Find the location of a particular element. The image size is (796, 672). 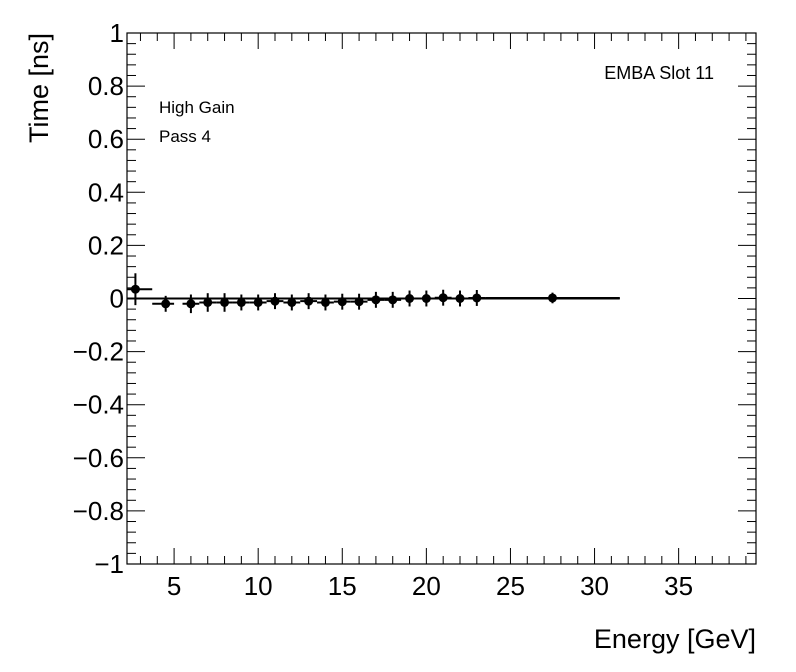

gain-annotation: High Gain is located at coordinates (197, 107).